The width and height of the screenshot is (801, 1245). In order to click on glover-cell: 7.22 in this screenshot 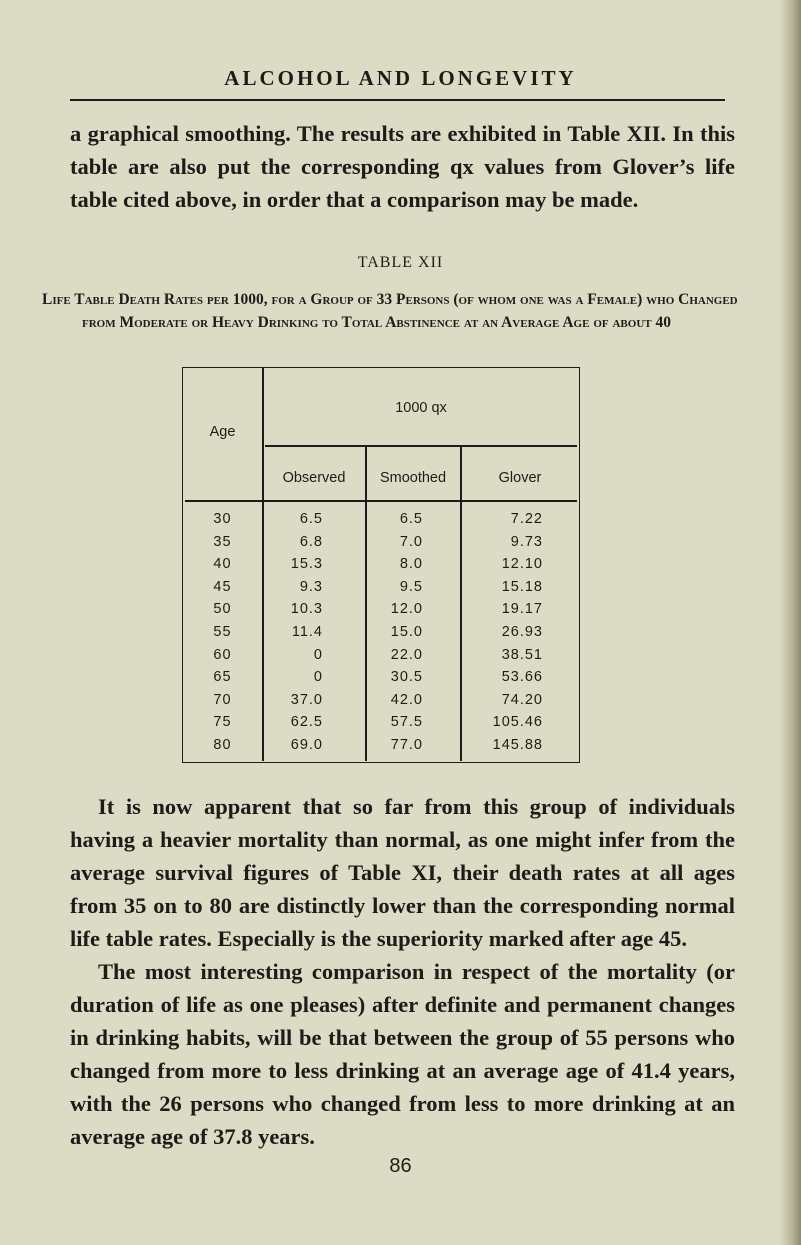, I will do `click(526, 519)`.